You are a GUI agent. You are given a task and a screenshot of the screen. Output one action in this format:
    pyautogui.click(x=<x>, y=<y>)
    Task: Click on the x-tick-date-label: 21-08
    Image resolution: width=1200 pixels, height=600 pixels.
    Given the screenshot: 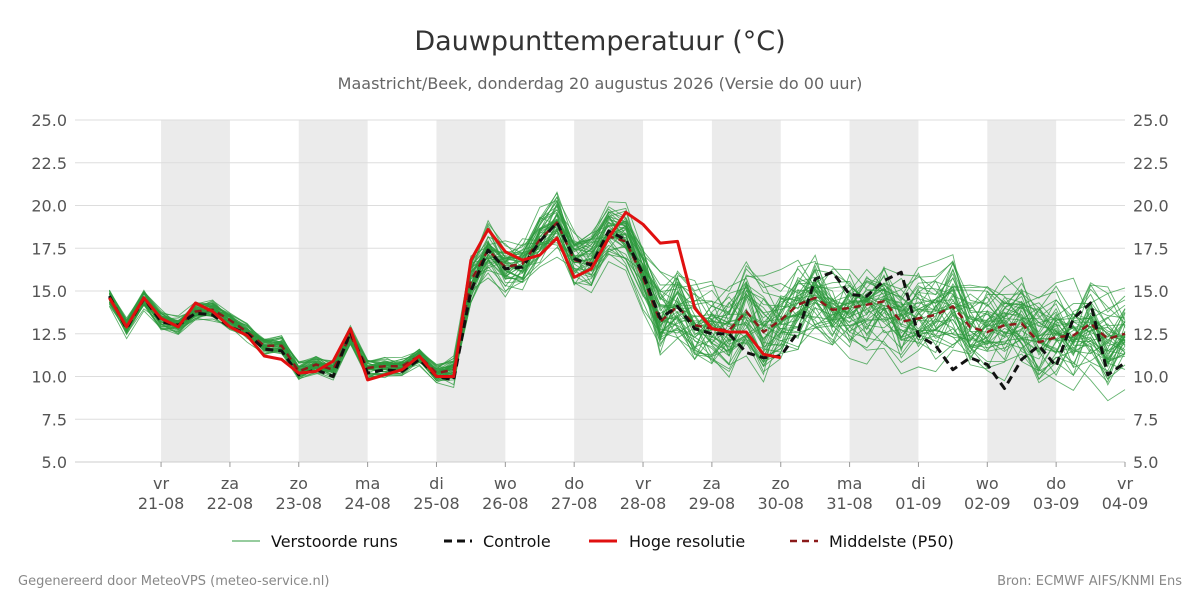 What is the action you would take?
    pyautogui.click(x=161, y=503)
    